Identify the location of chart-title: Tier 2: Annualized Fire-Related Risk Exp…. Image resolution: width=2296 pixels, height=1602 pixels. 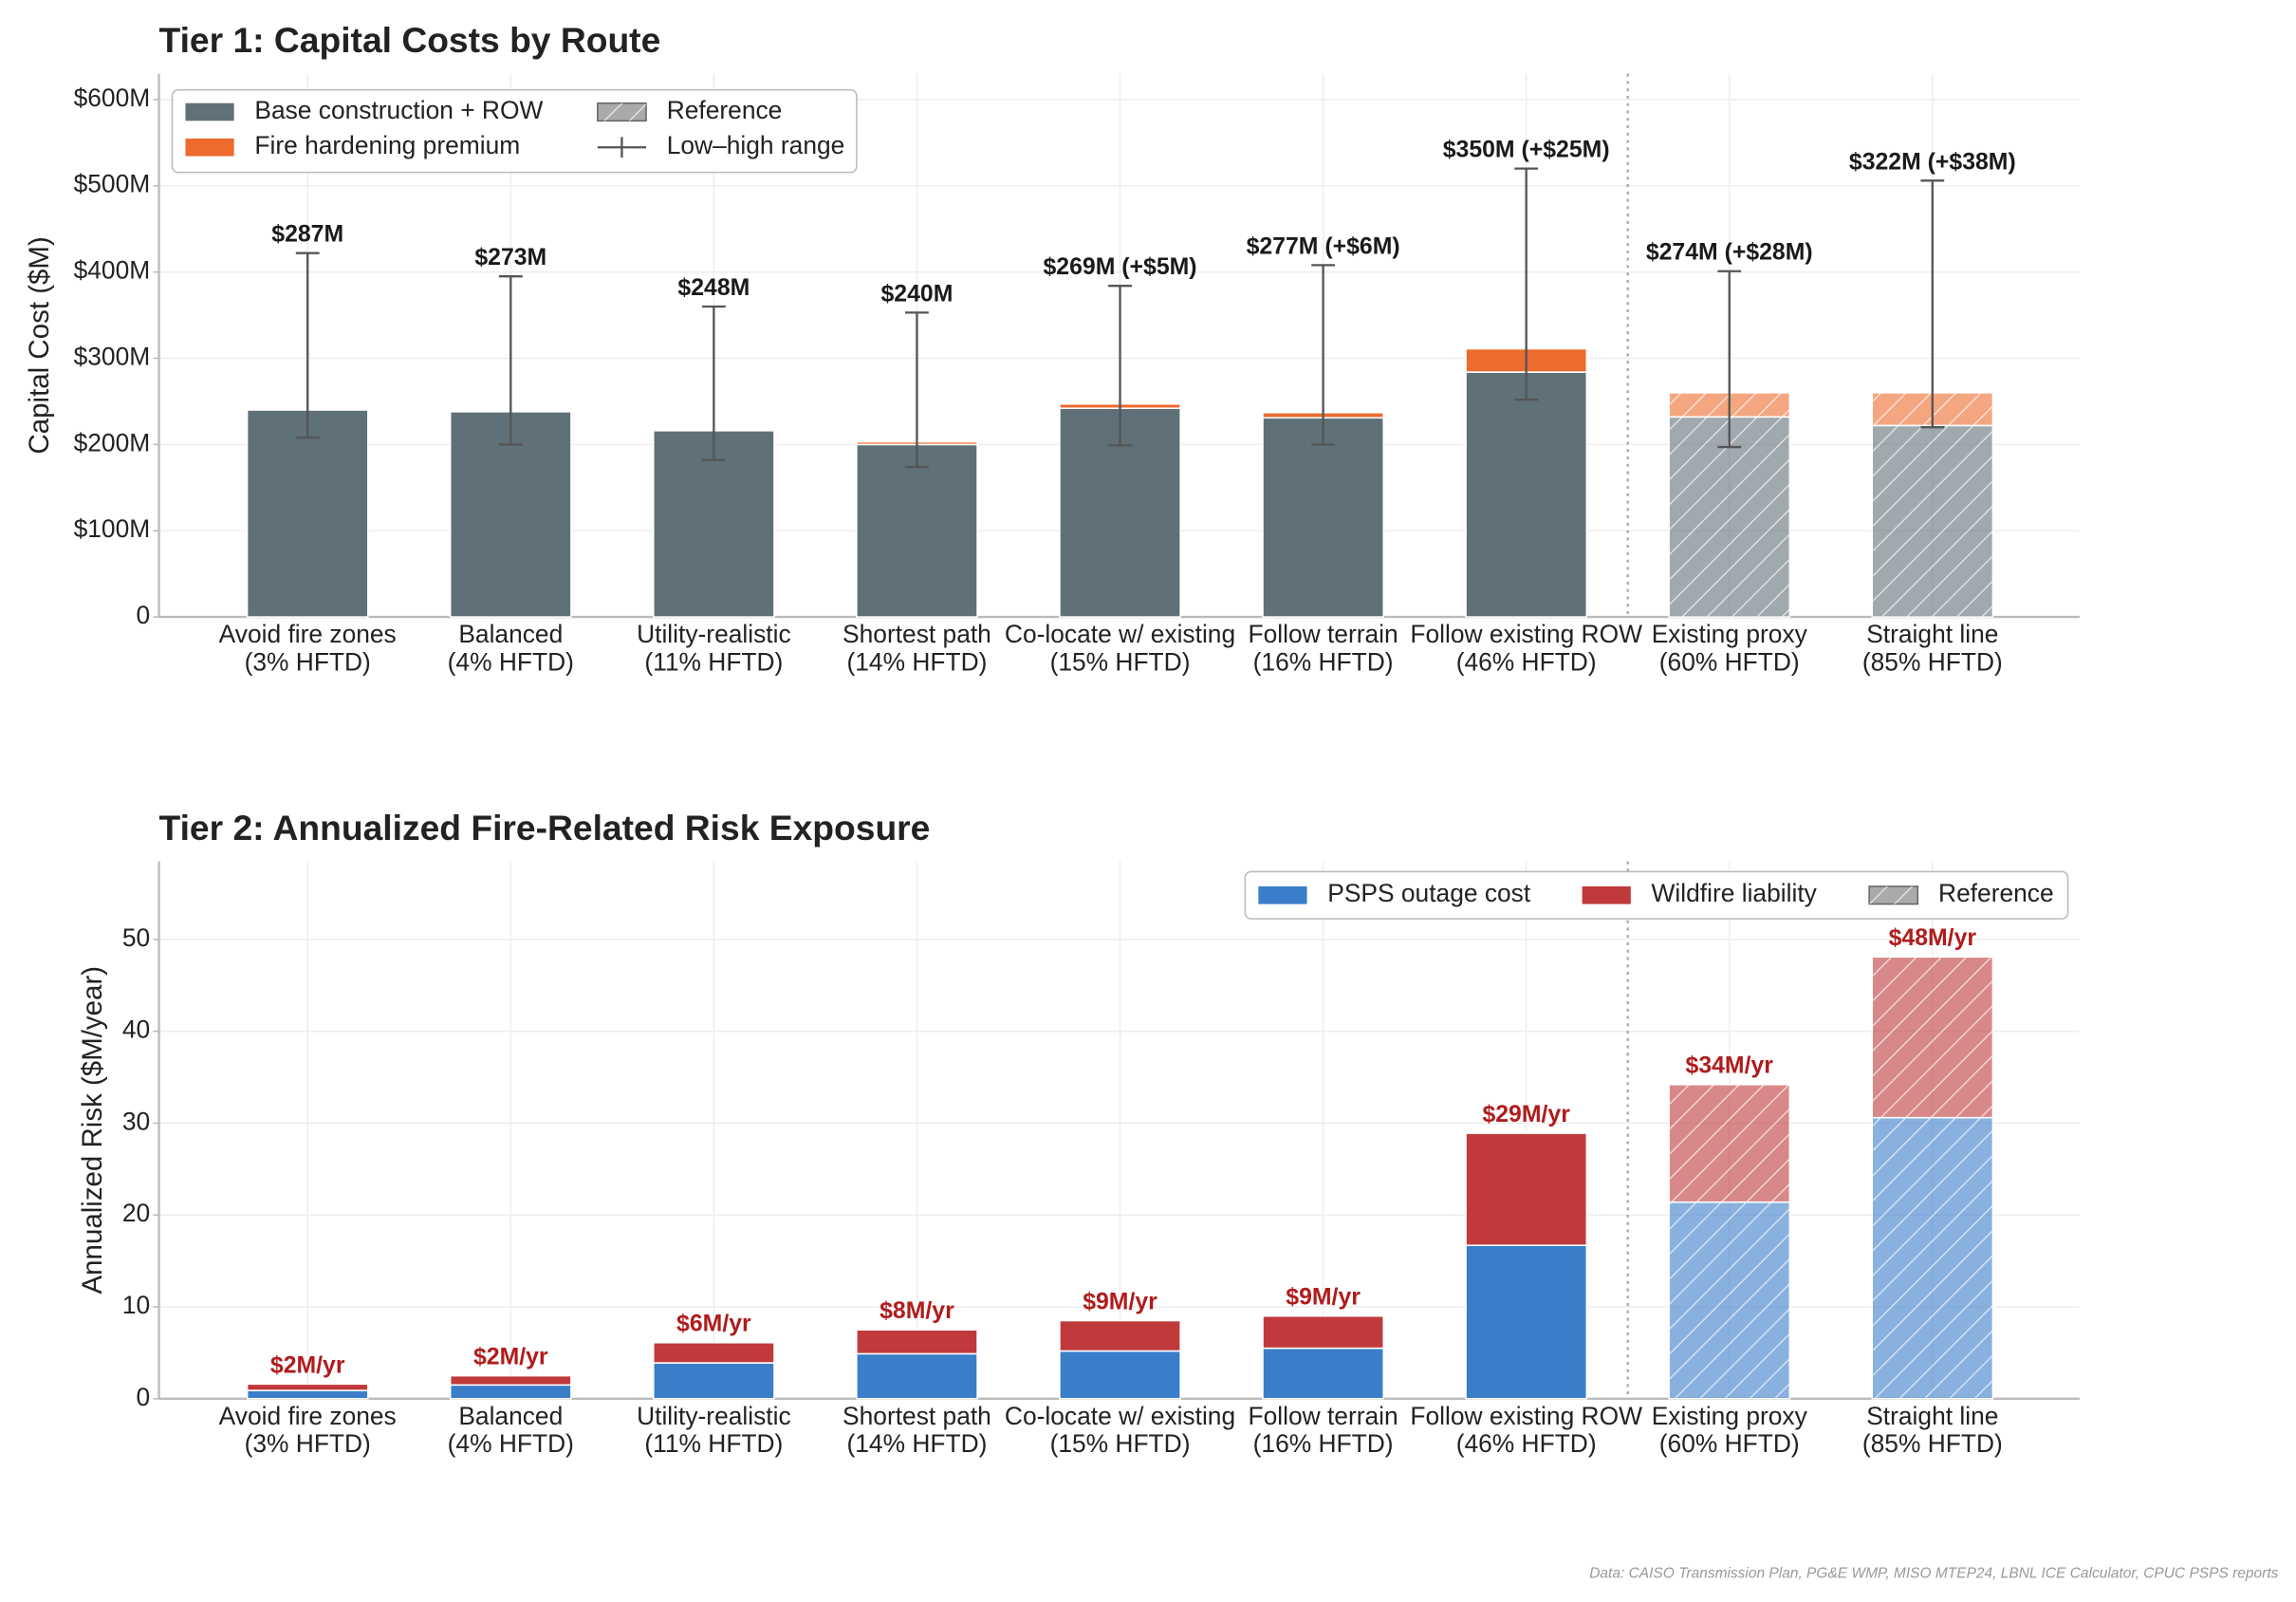
(545, 828).